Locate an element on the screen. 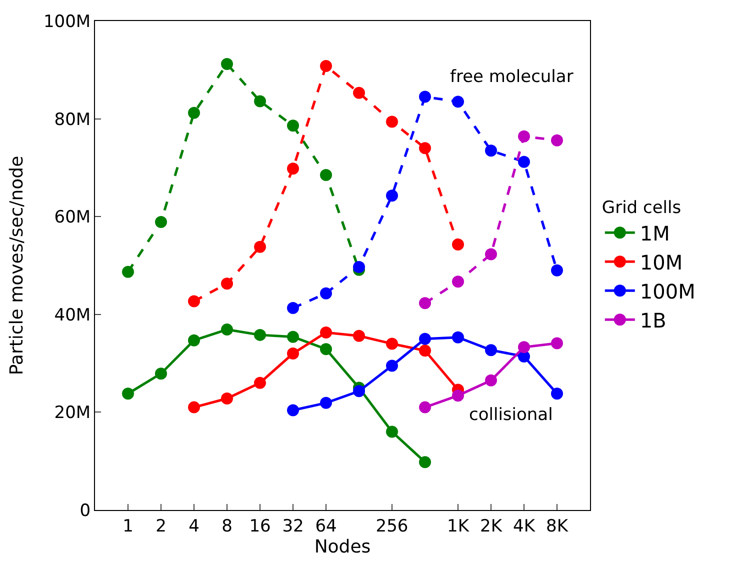 This screenshot has height=563, width=750. annotation: free molecular is located at coordinates (512, 77).